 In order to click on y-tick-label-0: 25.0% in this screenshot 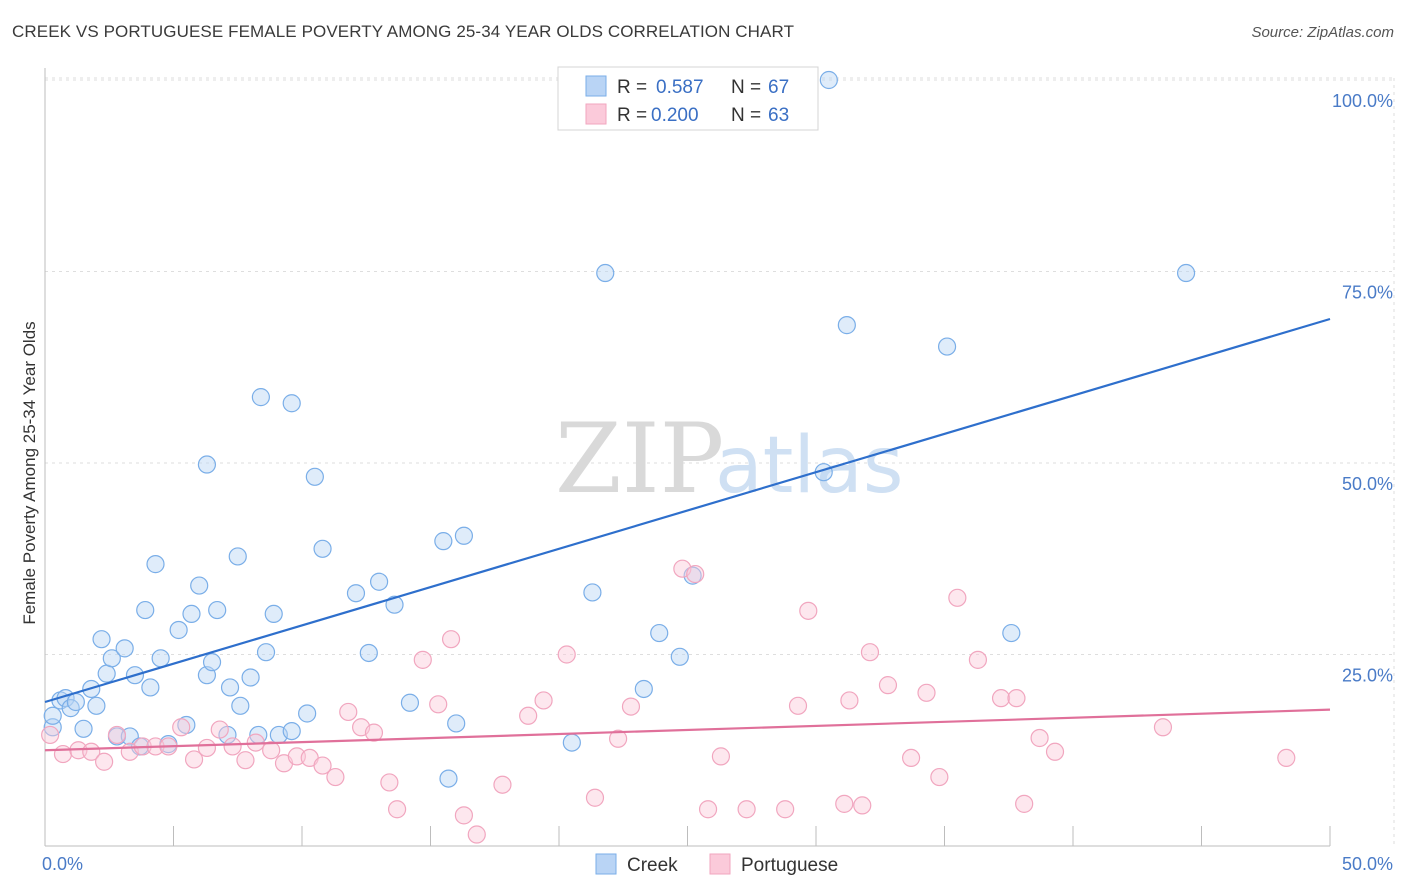, I will do `click(1367, 676)`.